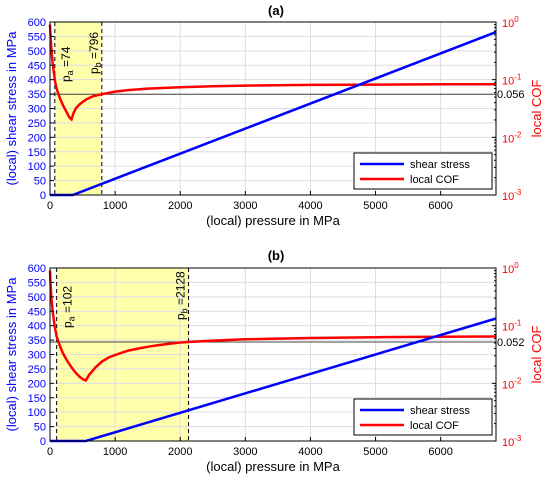 This screenshot has height=485, width=550. What do you see at coordinates (37, 95) in the screenshot?
I see `panel-a-left-tick-label-7: 350` at bounding box center [37, 95].